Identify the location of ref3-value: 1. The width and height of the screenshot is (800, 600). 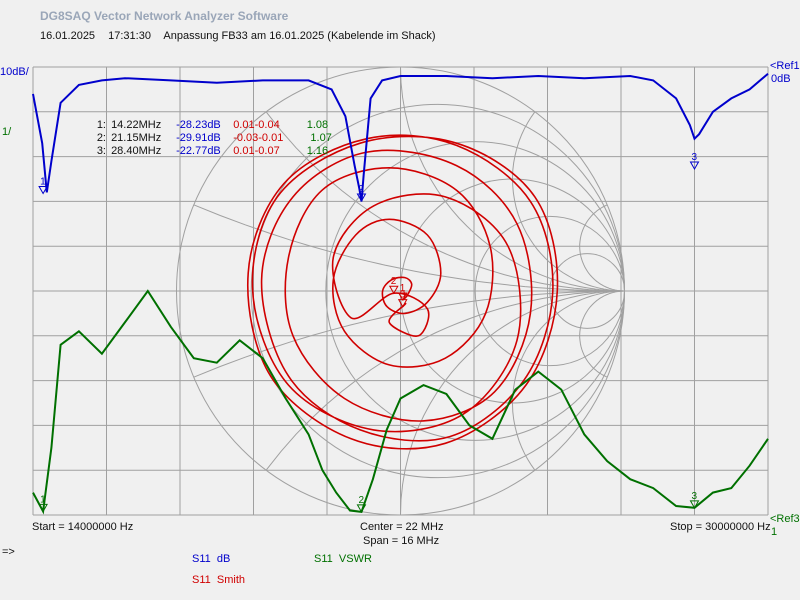
(774, 532).